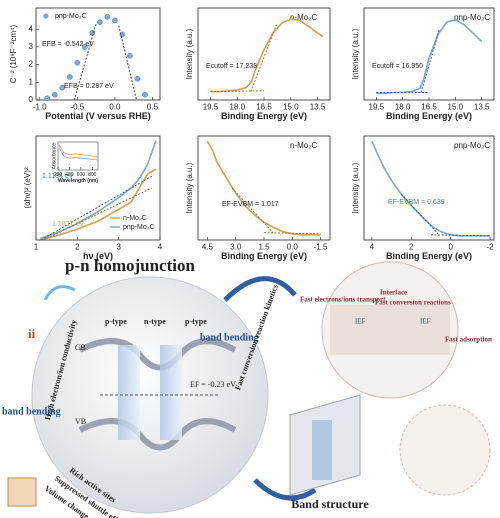 This screenshot has width=500, height=518. I want to click on annotation: 1.1184 eV, so click(58, 176).